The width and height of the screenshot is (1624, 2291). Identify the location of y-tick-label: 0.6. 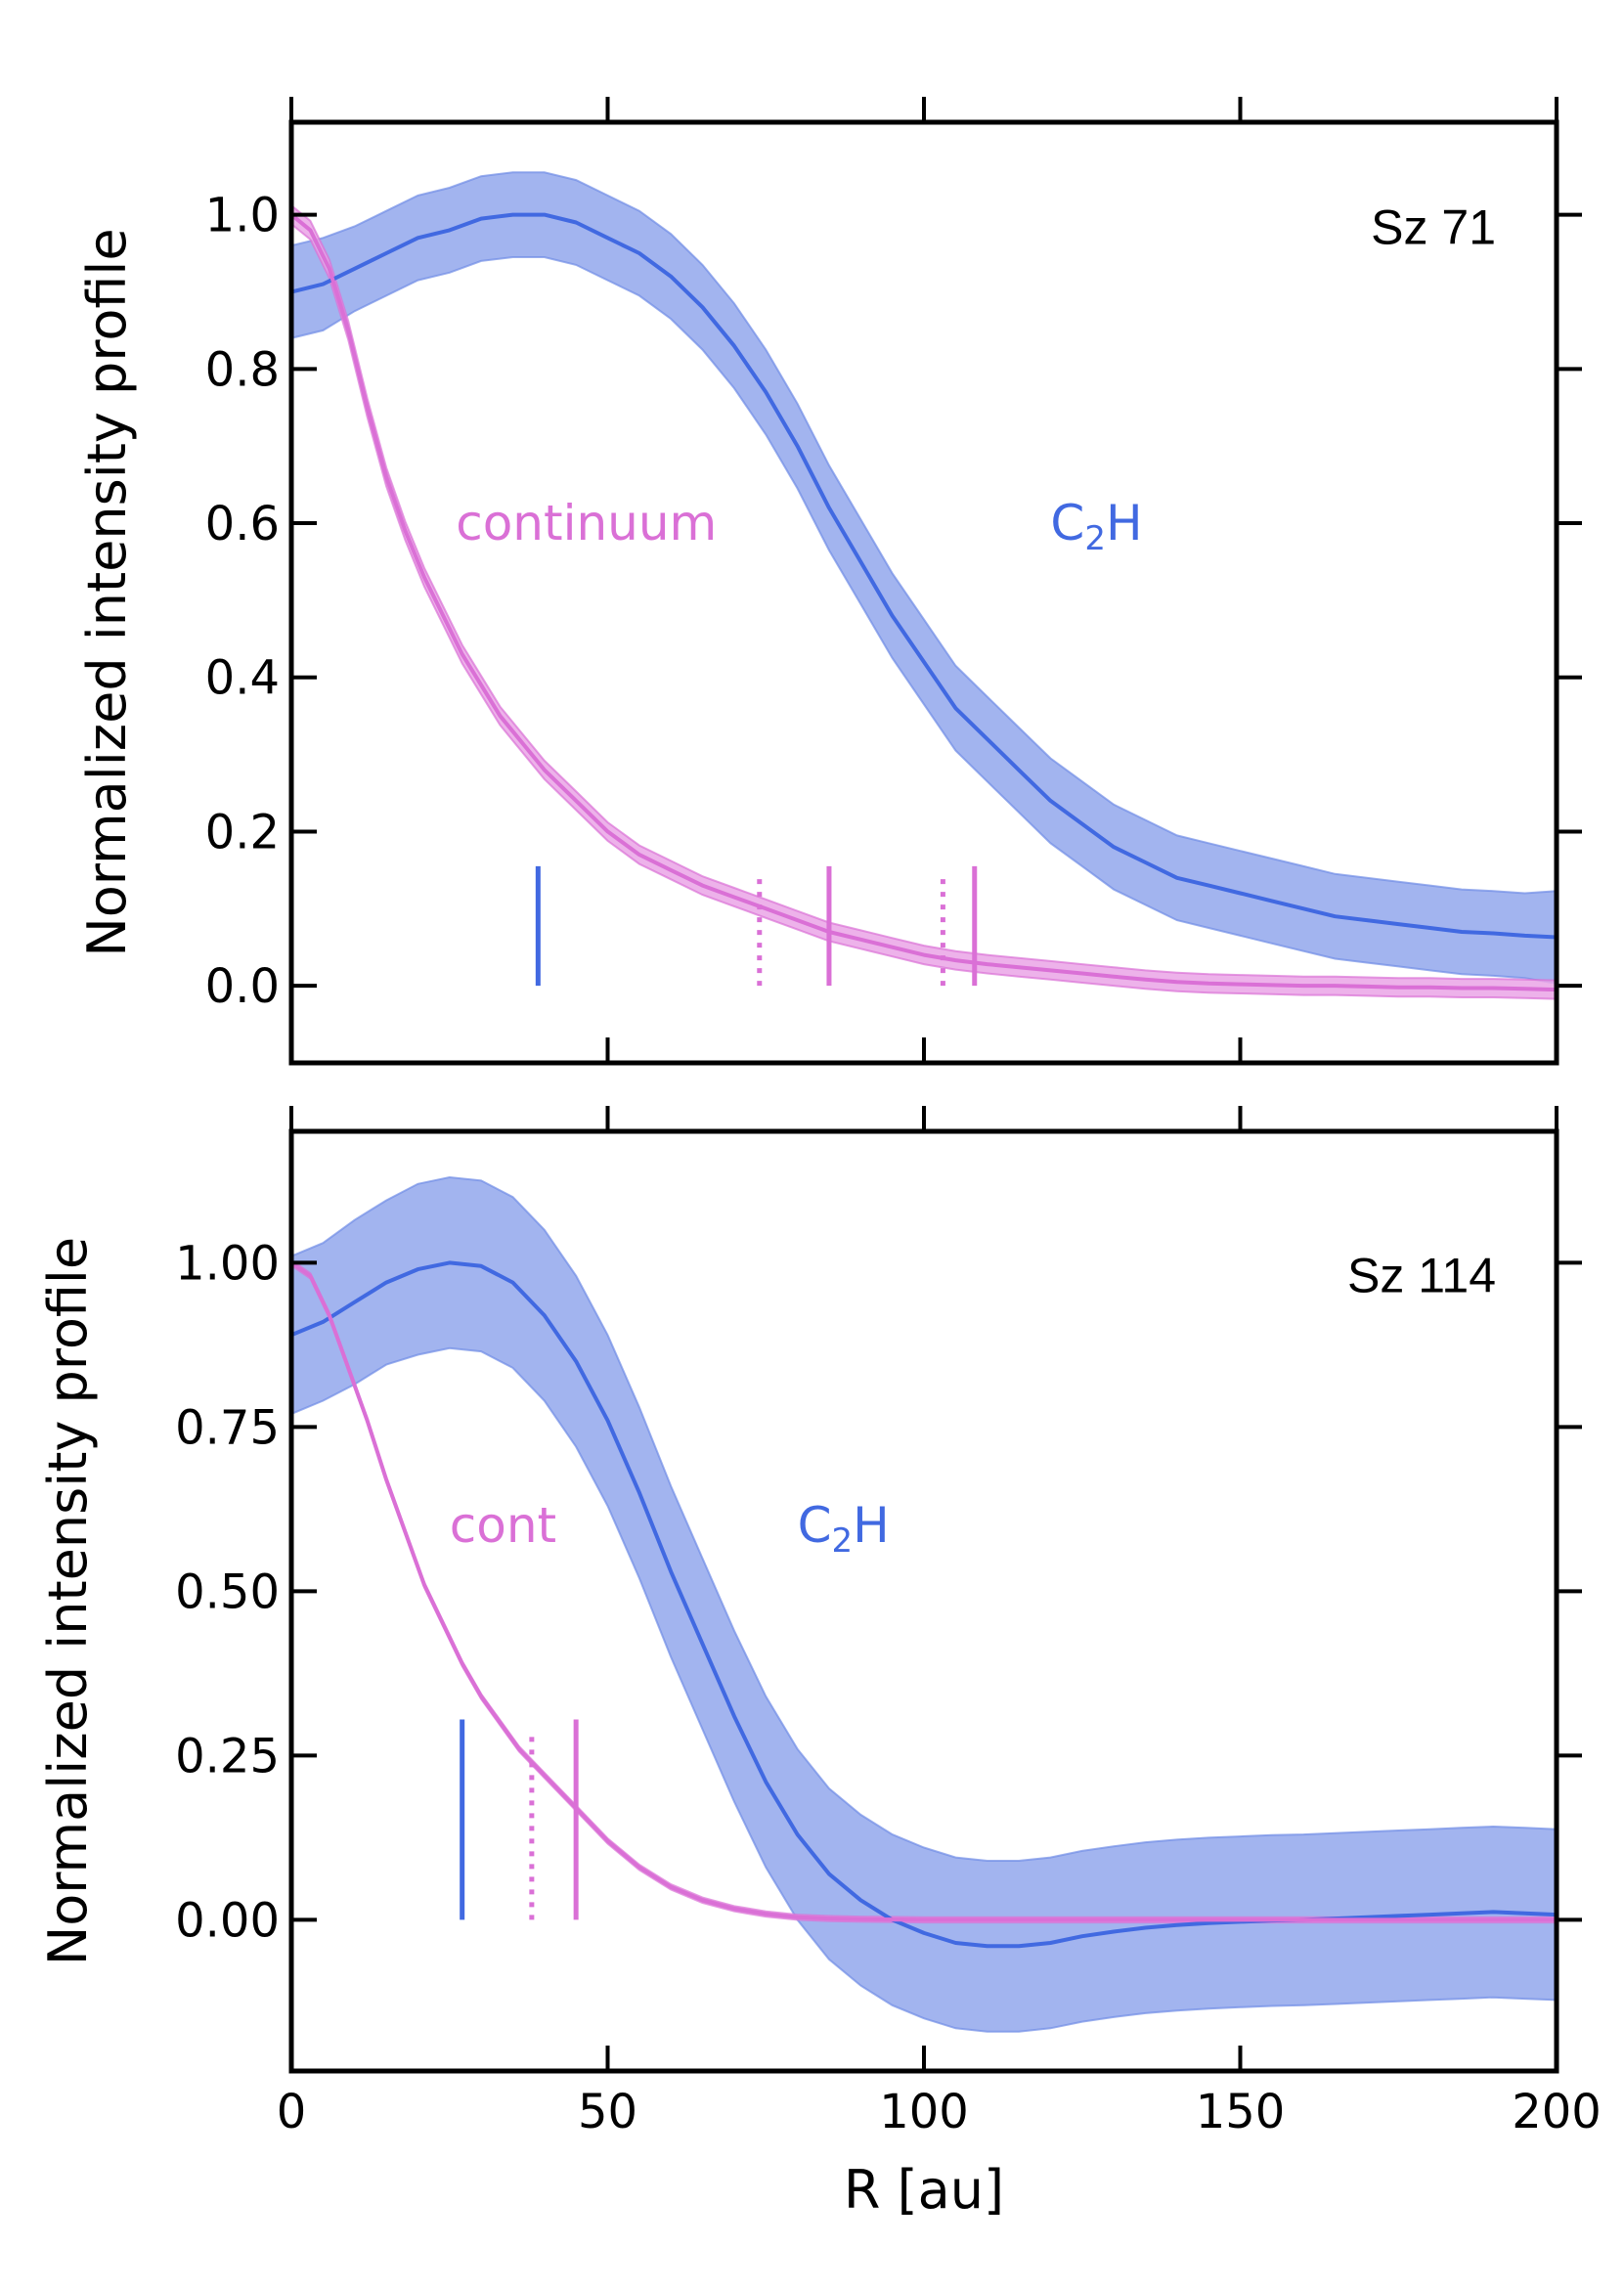
(243, 524).